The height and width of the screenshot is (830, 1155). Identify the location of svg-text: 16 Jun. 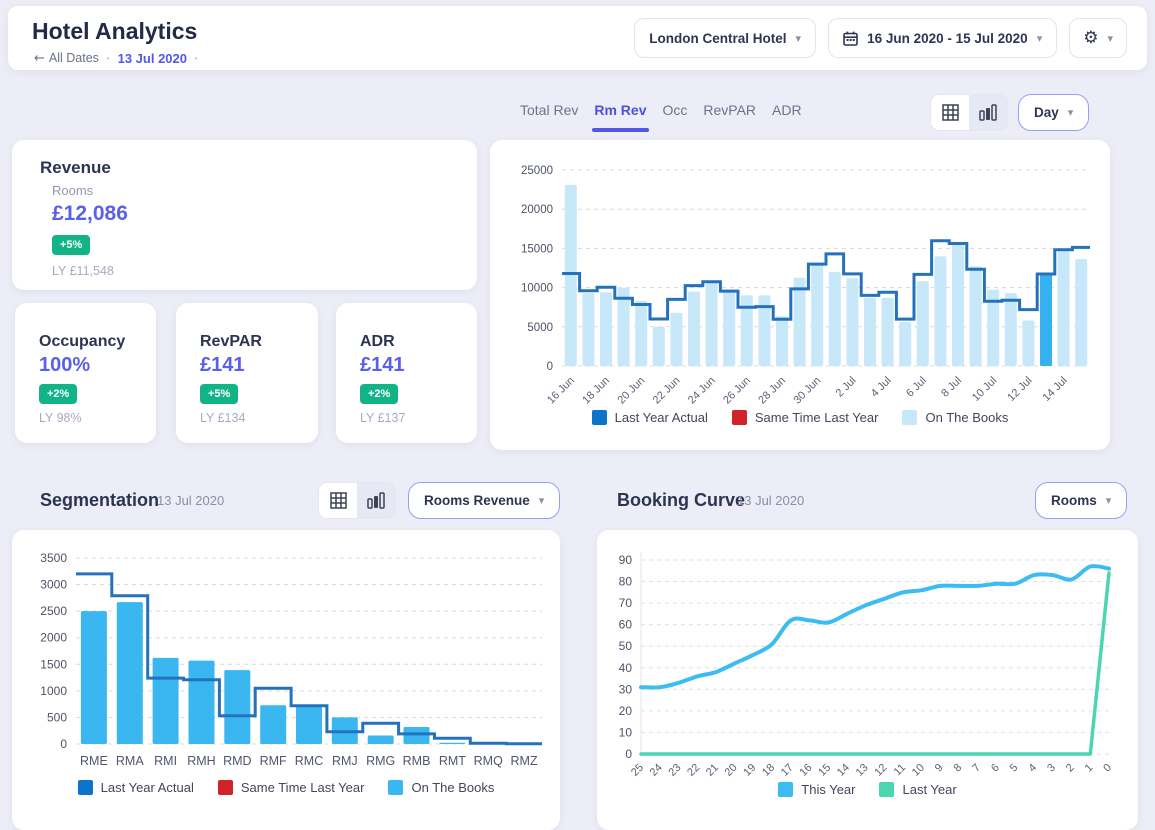
(561, 391).